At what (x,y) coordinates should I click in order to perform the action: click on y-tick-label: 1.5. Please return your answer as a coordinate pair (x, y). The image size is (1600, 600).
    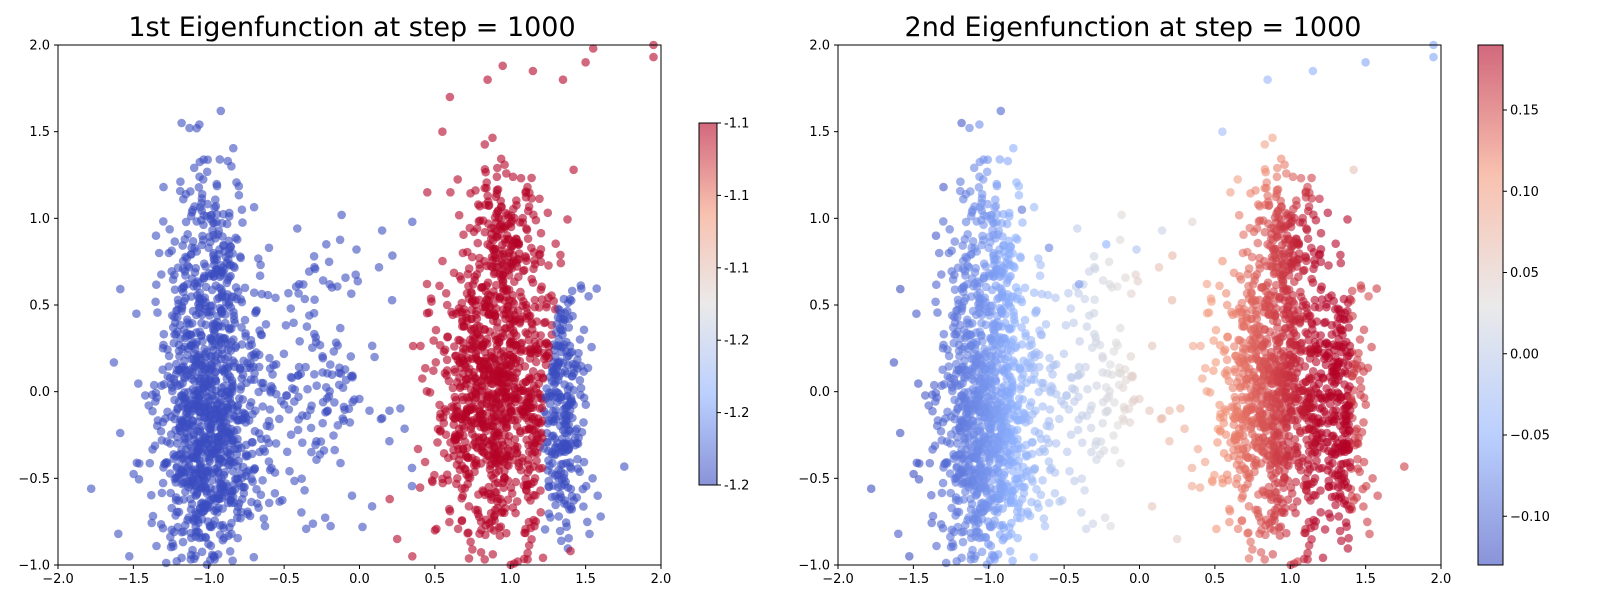
    Looking at the image, I should click on (39, 132).